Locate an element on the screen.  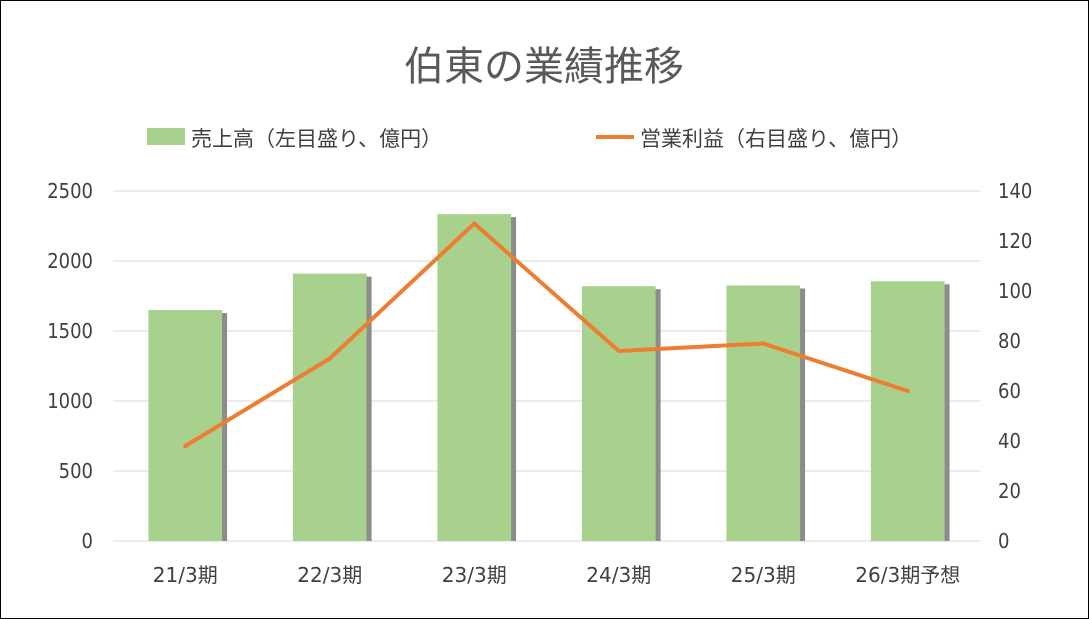
right-tick-label: 0 is located at coordinates (1003, 541).